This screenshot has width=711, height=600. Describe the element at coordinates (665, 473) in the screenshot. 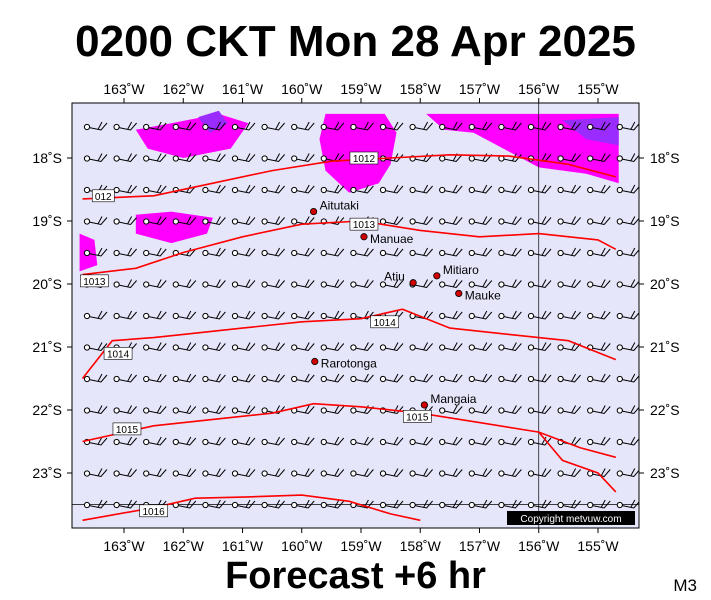

I see `lat-label-right: 23˚S` at that location.